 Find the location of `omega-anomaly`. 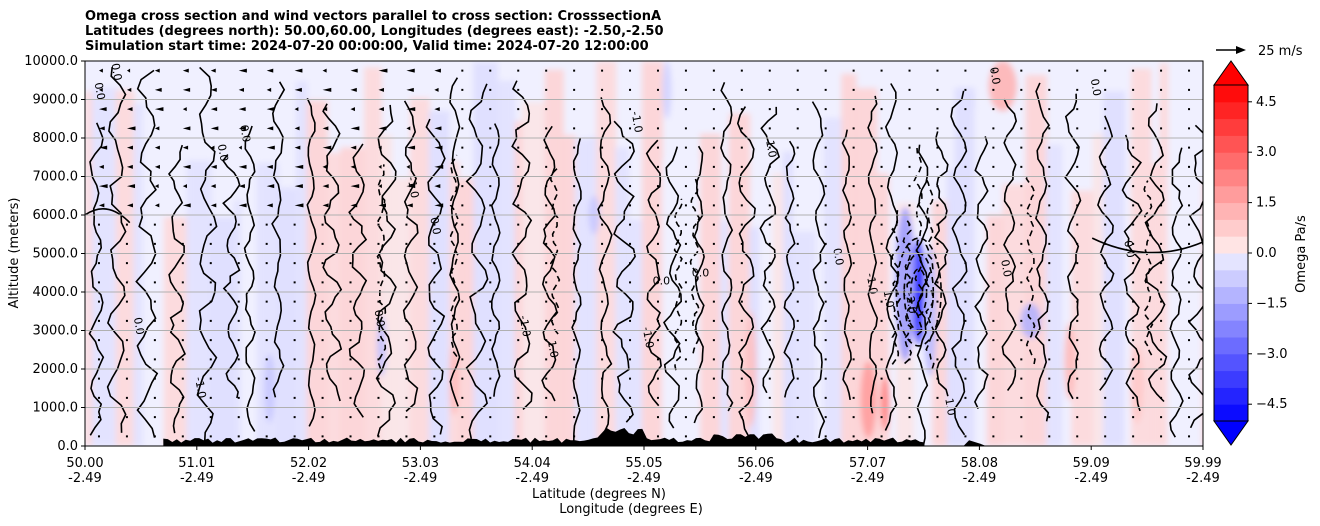

omega-anomaly is located at coordinates (454, 380).